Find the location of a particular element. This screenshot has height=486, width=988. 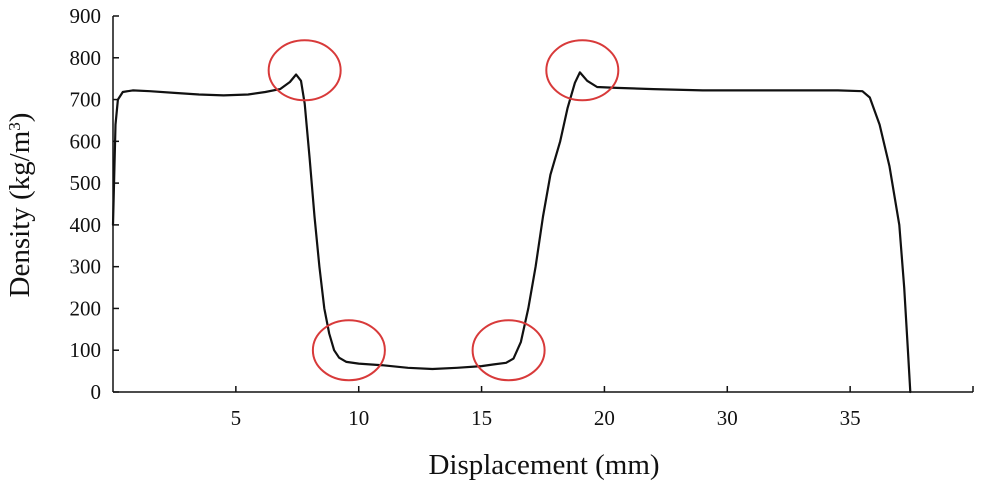

y-tick-label: 900 is located at coordinates (86, 16).